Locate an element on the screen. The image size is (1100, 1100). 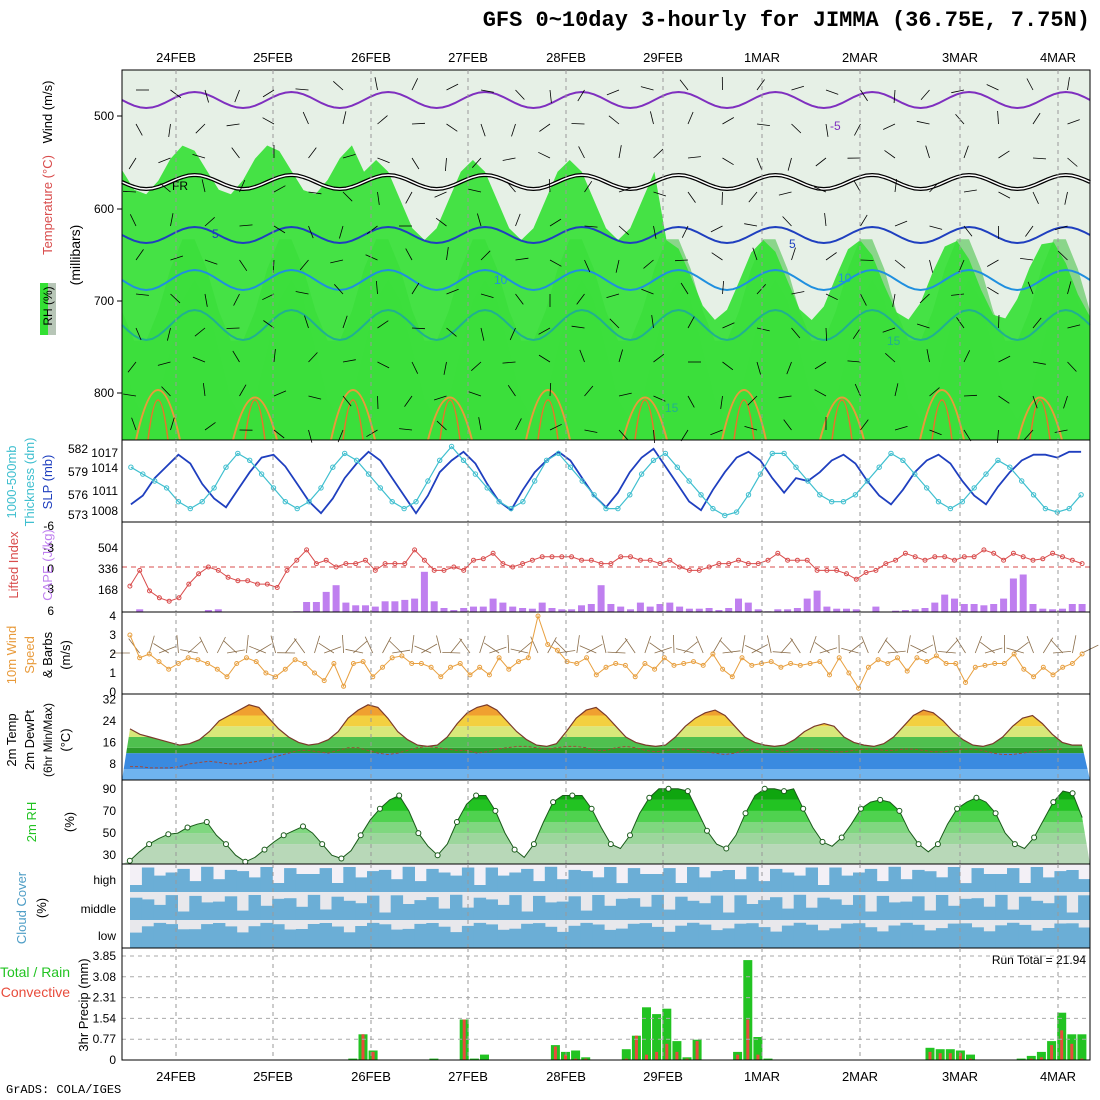
precip-tick-label: 3.85 is located at coordinates (105, 956).